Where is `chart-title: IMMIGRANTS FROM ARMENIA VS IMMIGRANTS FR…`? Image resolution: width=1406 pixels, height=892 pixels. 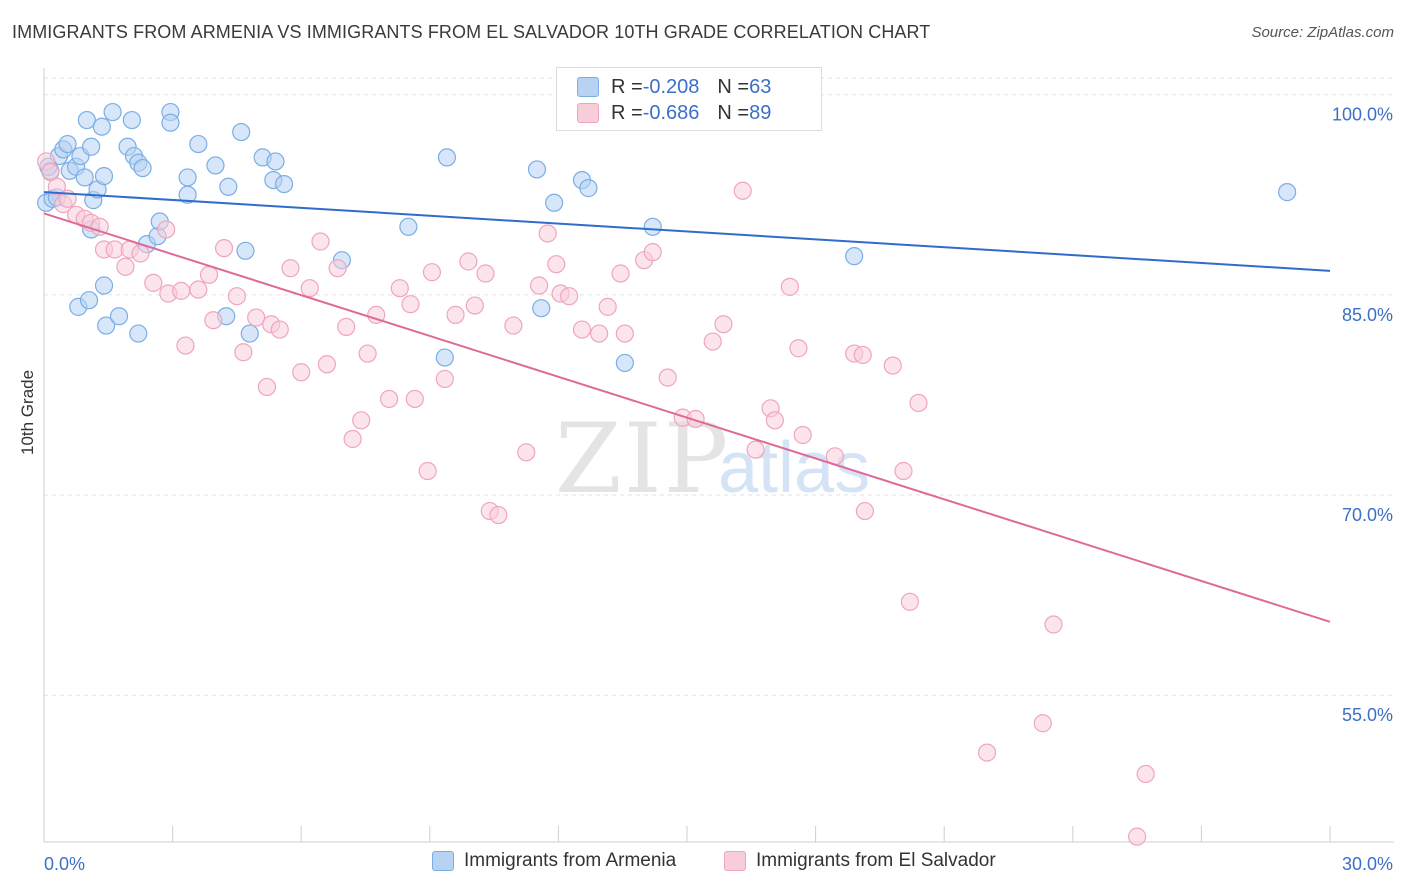
chart-title: IMMIGRANTS FROM ARMENIA VS IMMIGRANTS FR… is located at coordinates (471, 32).